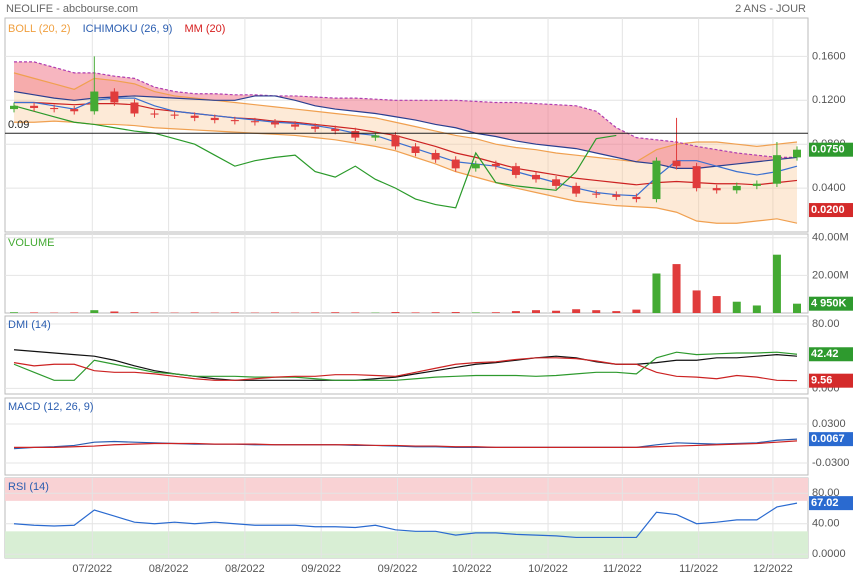 The image size is (855, 585). I want to click on panel-title: RSI (14), so click(28, 487).